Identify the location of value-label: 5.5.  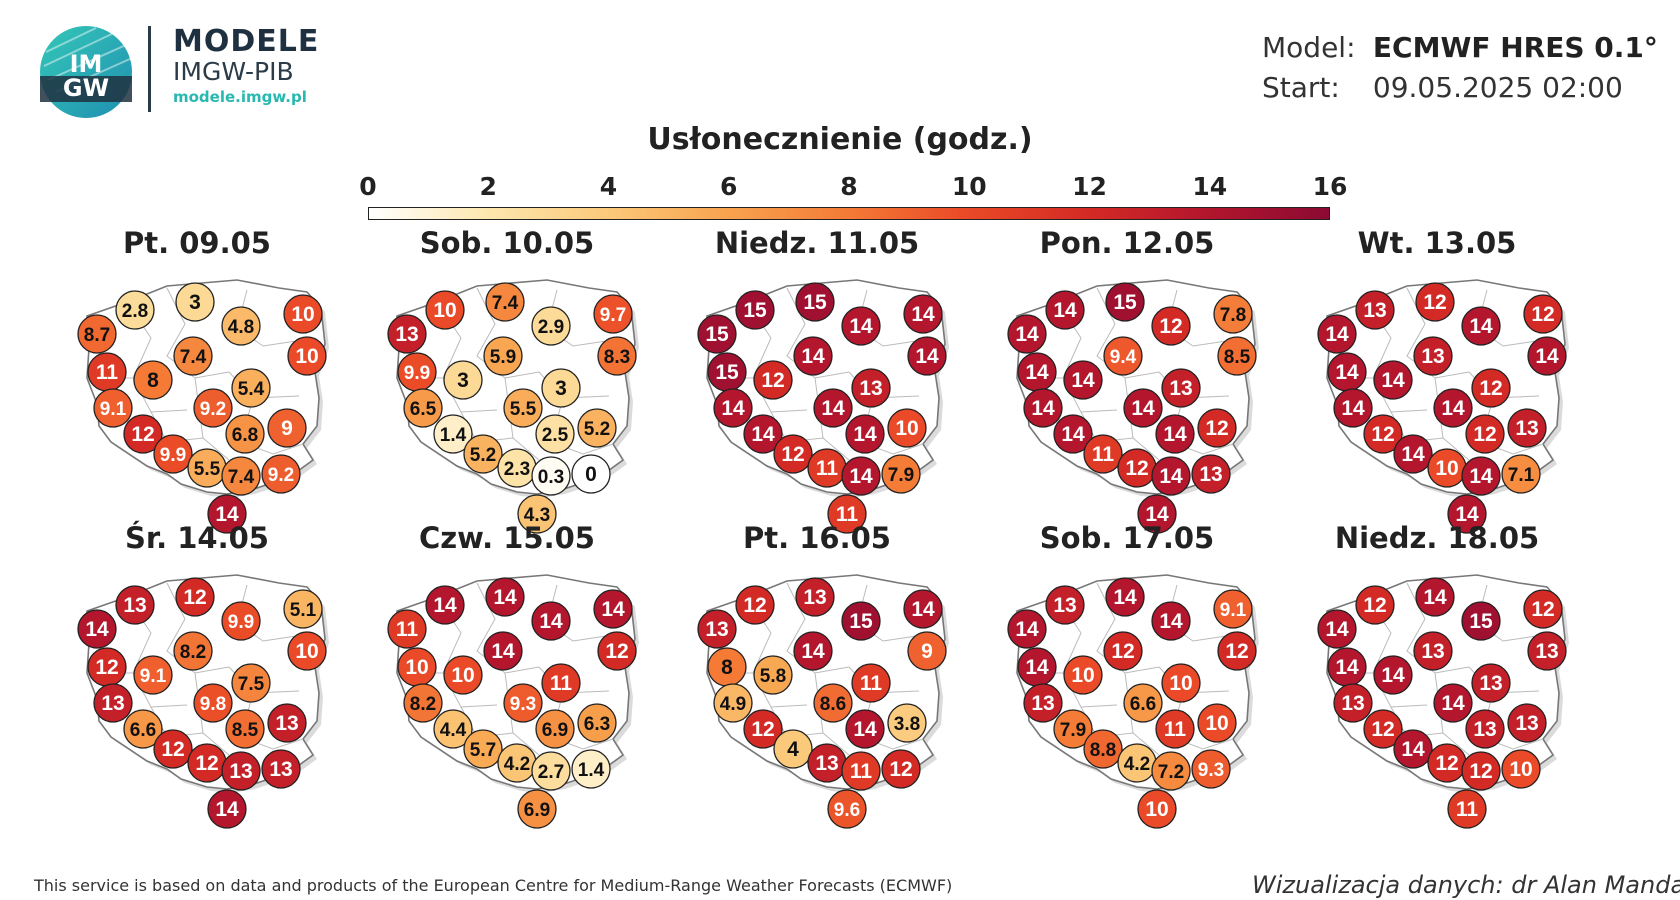
(523, 409).